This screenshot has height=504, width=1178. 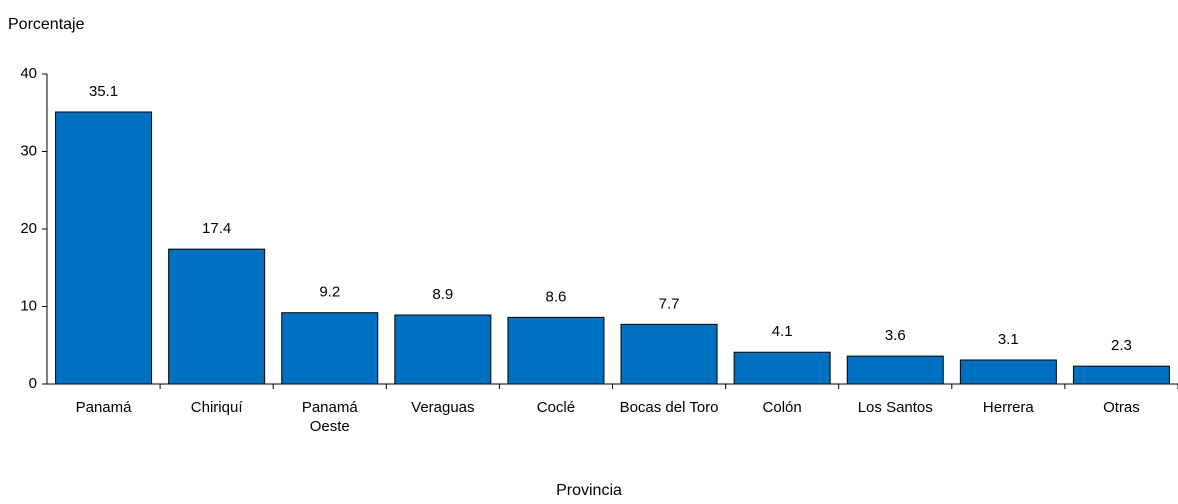 I want to click on data-label: 4.1, so click(x=782, y=331).